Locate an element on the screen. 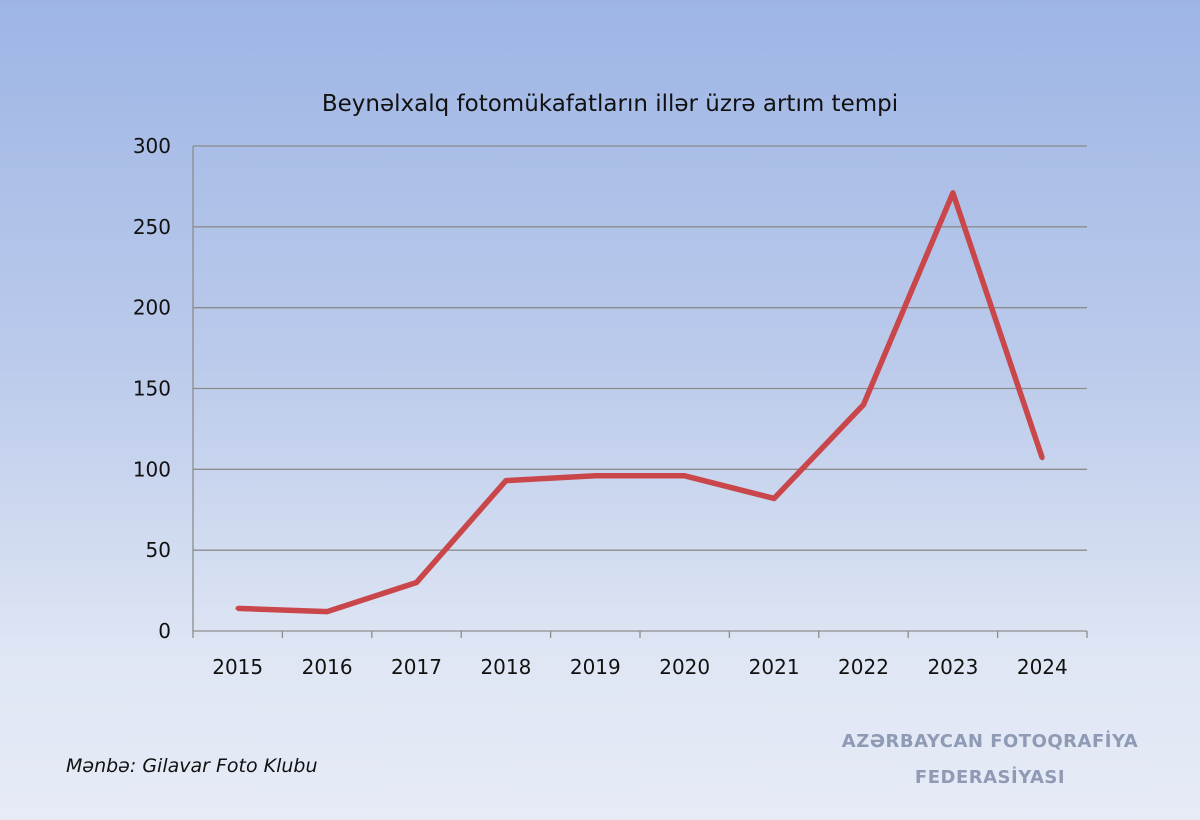 The image size is (1200, 820). x-axis: 2015 2016 2017 2018 2019 2020 2021 2022 2023 2024 is located at coordinates (640, 654).